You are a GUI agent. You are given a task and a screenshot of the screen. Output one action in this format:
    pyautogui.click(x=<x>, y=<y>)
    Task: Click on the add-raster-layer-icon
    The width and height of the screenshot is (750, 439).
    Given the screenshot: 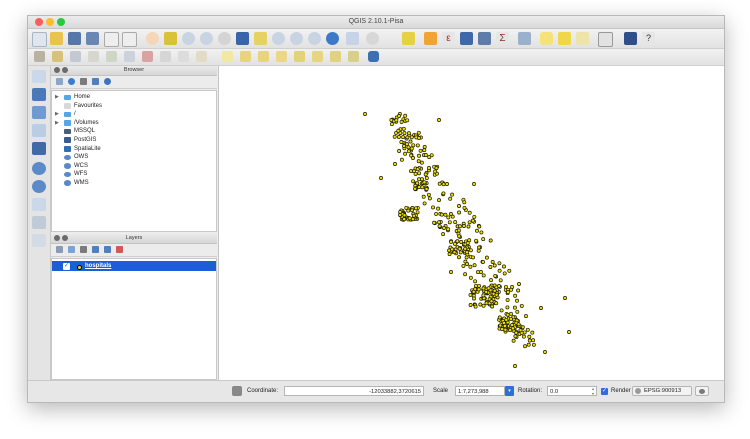 What is the action you would take?
    pyautogui.click(x=39, y=94)
    